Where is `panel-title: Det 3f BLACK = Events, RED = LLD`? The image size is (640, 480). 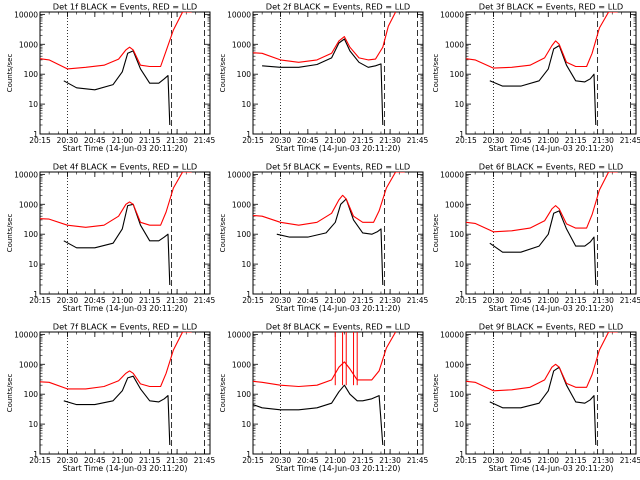
panel-title: Det 3f BLACK = Events, RED = LLD is located at coordinates (551, 7).